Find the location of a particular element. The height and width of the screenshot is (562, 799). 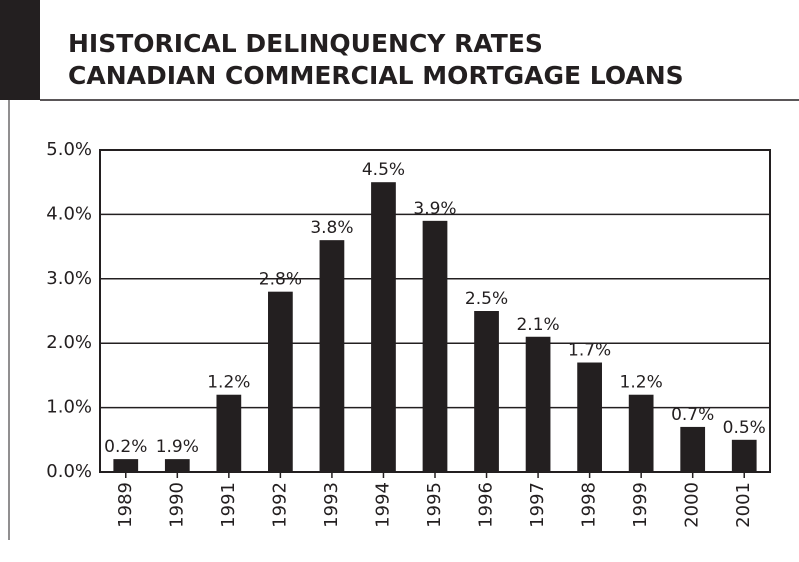

annotation: 1.9% is located at coordinates (177, 447).